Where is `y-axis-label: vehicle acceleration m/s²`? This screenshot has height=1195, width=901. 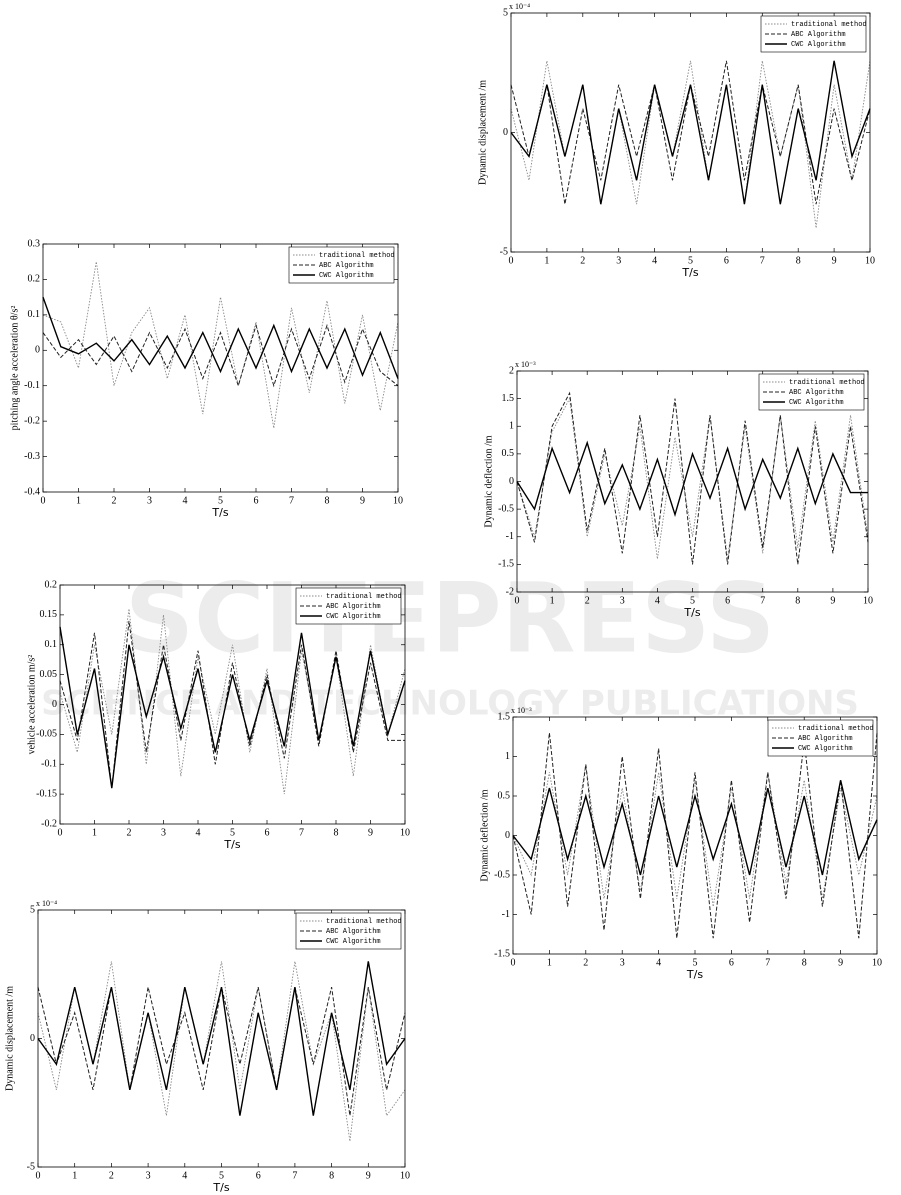
y-axis-label: vehicle acceleration m/s² is located at coordinates (31, 705).